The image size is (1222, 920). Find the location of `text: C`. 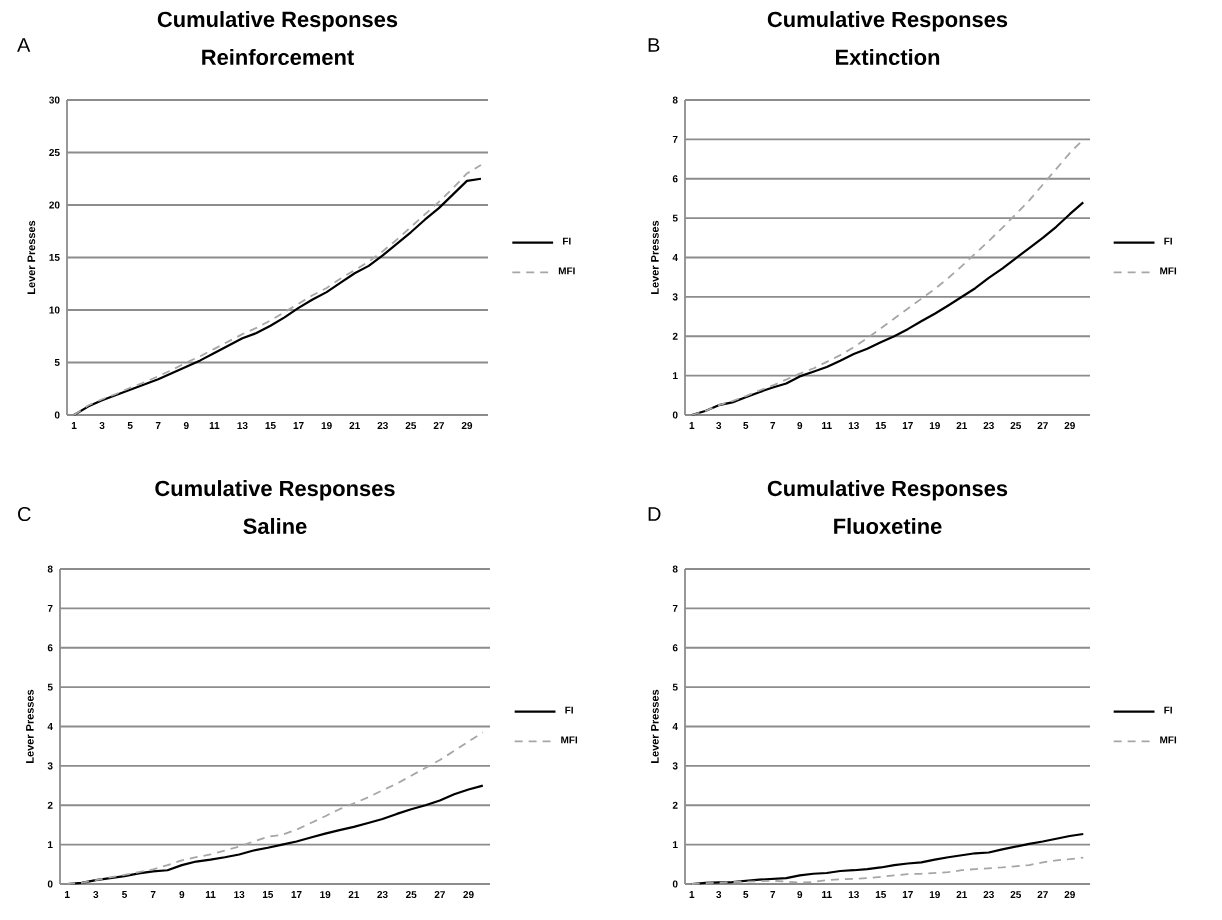

text: C is located at coordinates (24, 514).